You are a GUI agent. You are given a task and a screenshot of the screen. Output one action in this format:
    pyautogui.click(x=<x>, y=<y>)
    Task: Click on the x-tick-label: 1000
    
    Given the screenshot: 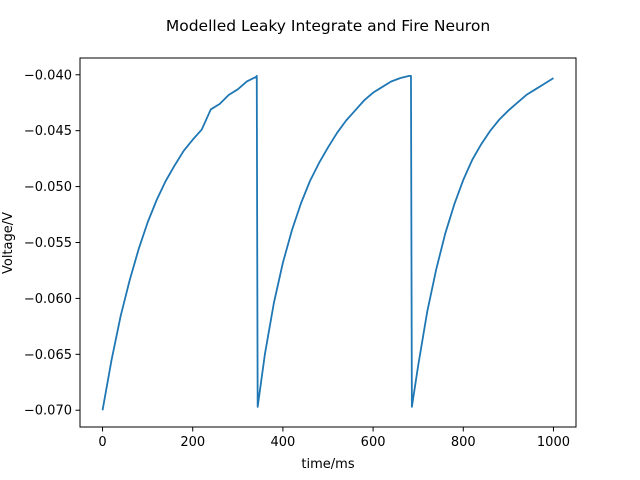 What is the action you would take?
    pyautogui.click(x=553, y=442)
    